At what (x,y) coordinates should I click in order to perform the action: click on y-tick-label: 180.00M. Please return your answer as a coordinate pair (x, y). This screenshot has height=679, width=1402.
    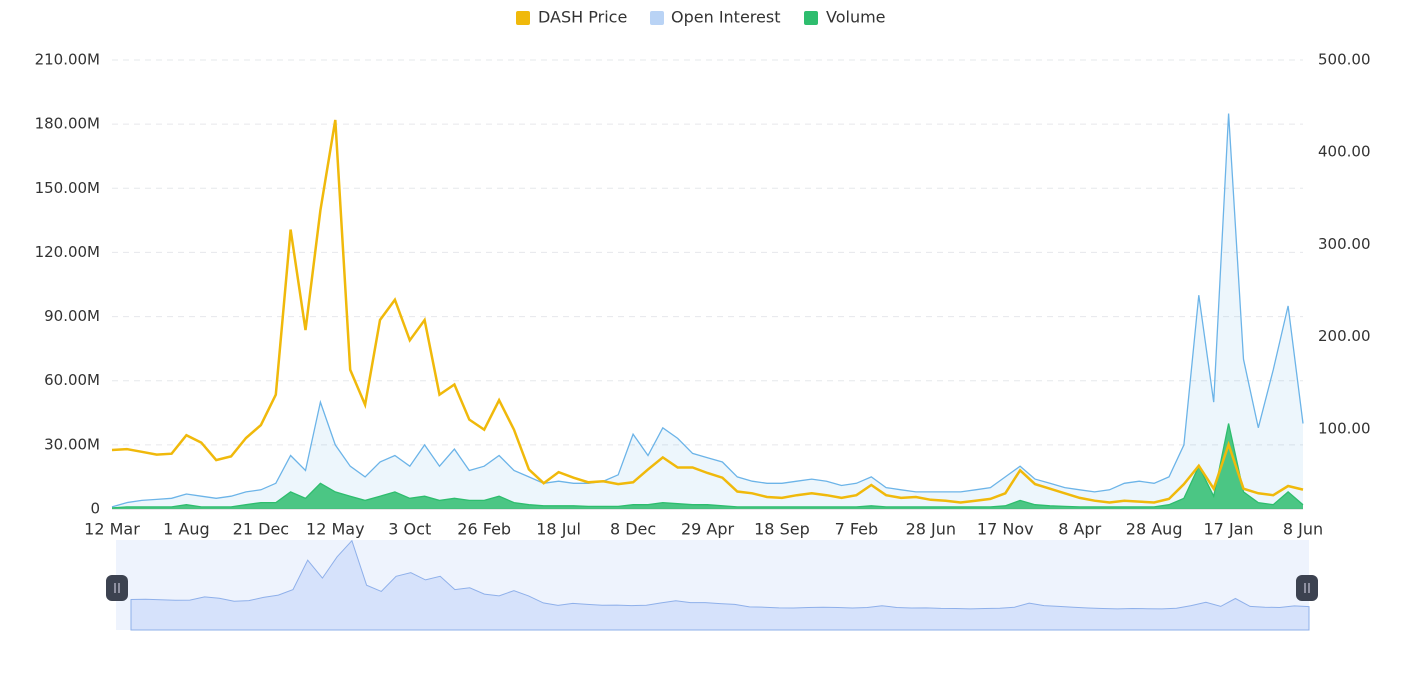
    Looking at the image, I should click on (67, 124).